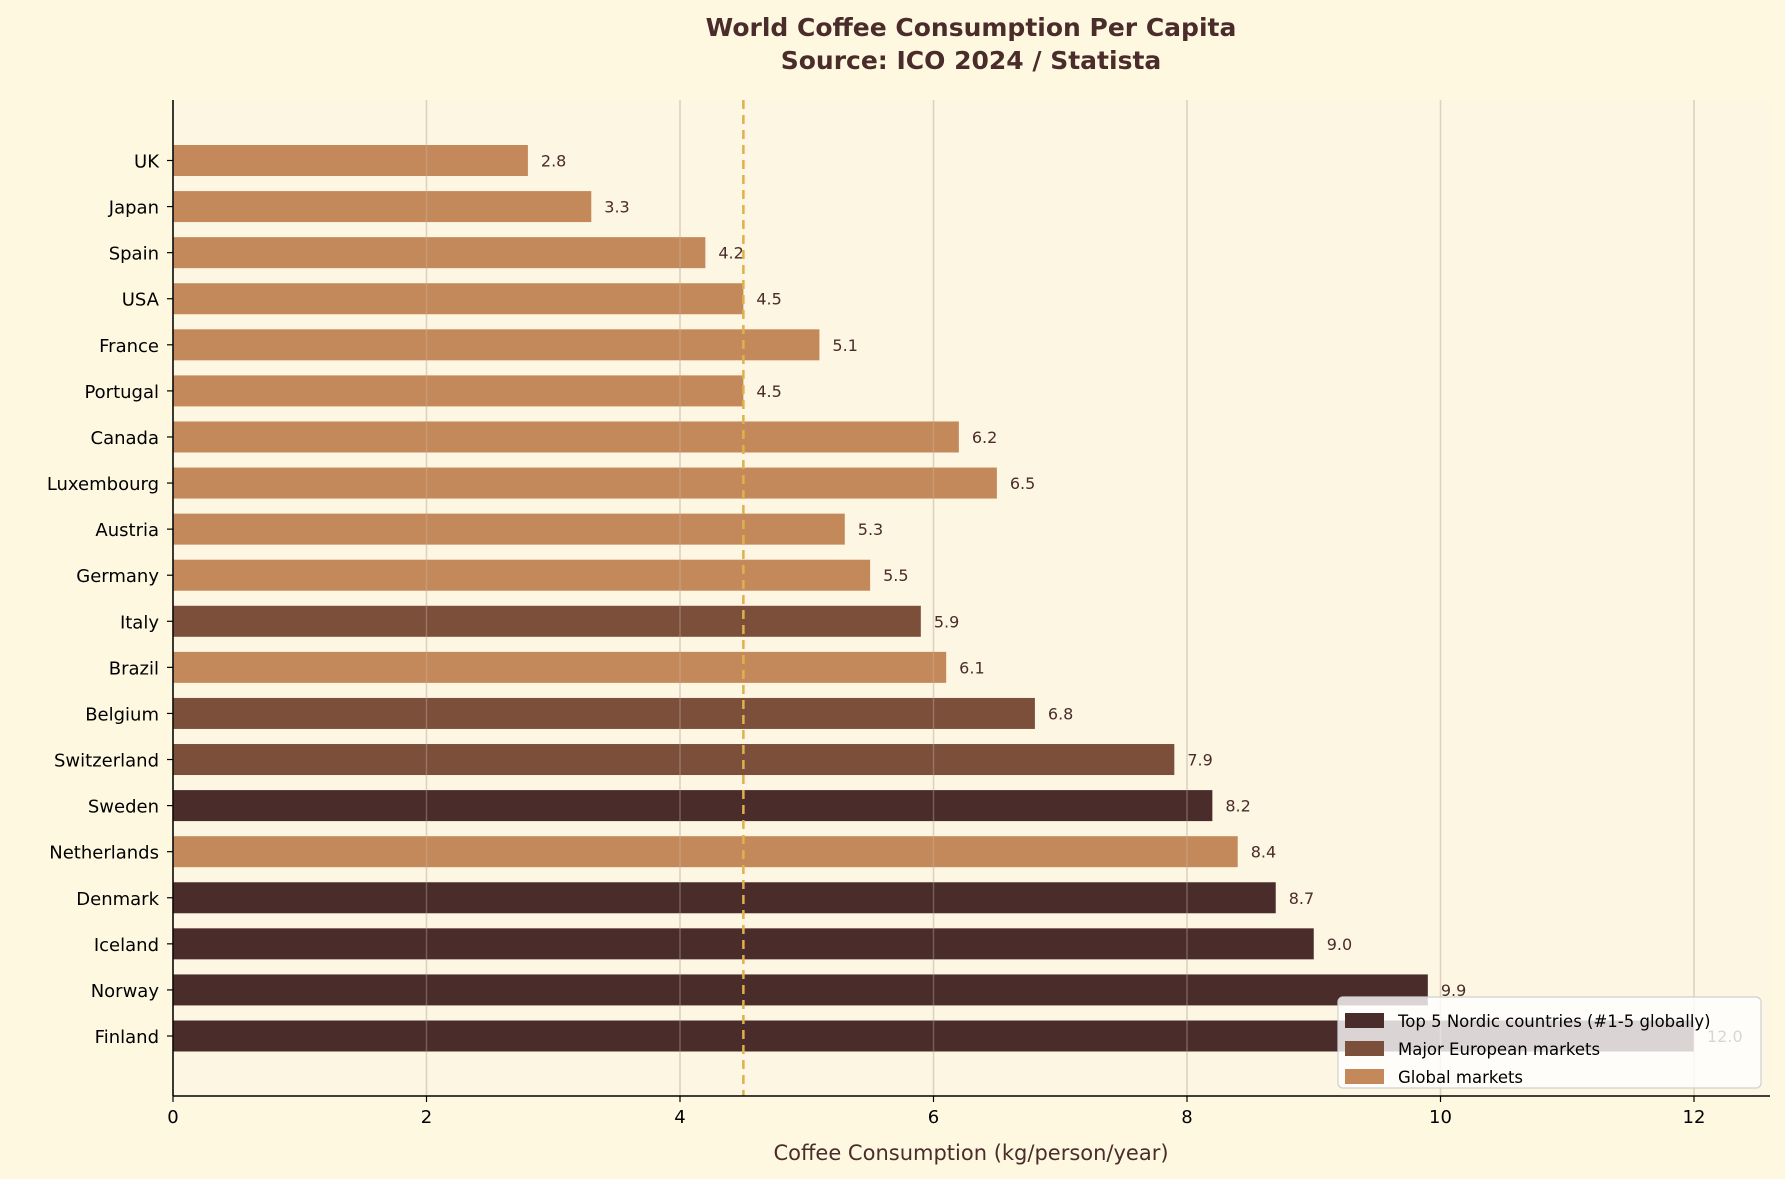 The width and height of the screenshot is (1785, 1179). What do you see at coordinates (800, 990) in the screenshot?
I see `bar-norway` at bounding box center [800, 990].